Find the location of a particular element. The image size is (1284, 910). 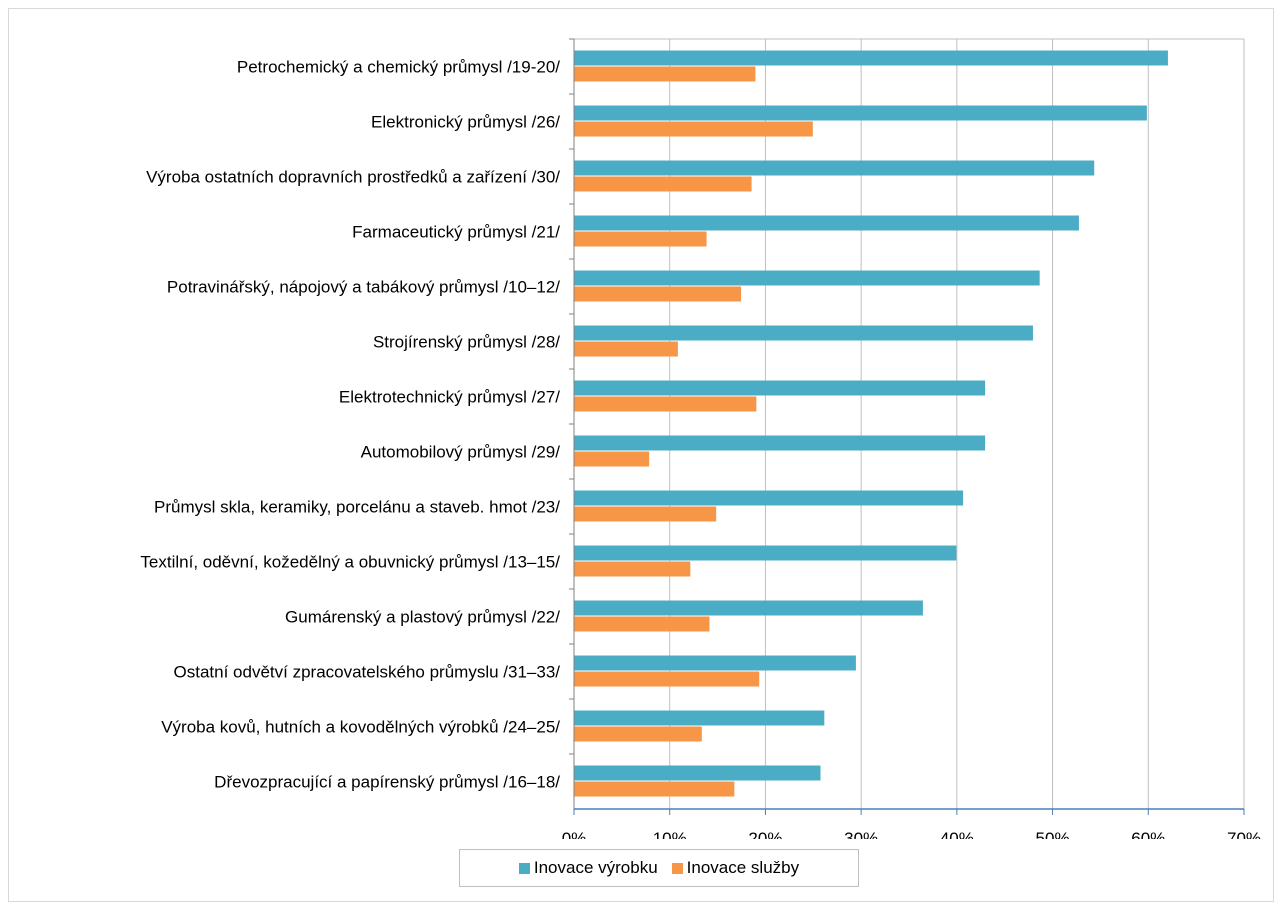

legend-swatch-service is located at coordinates (677, 868).